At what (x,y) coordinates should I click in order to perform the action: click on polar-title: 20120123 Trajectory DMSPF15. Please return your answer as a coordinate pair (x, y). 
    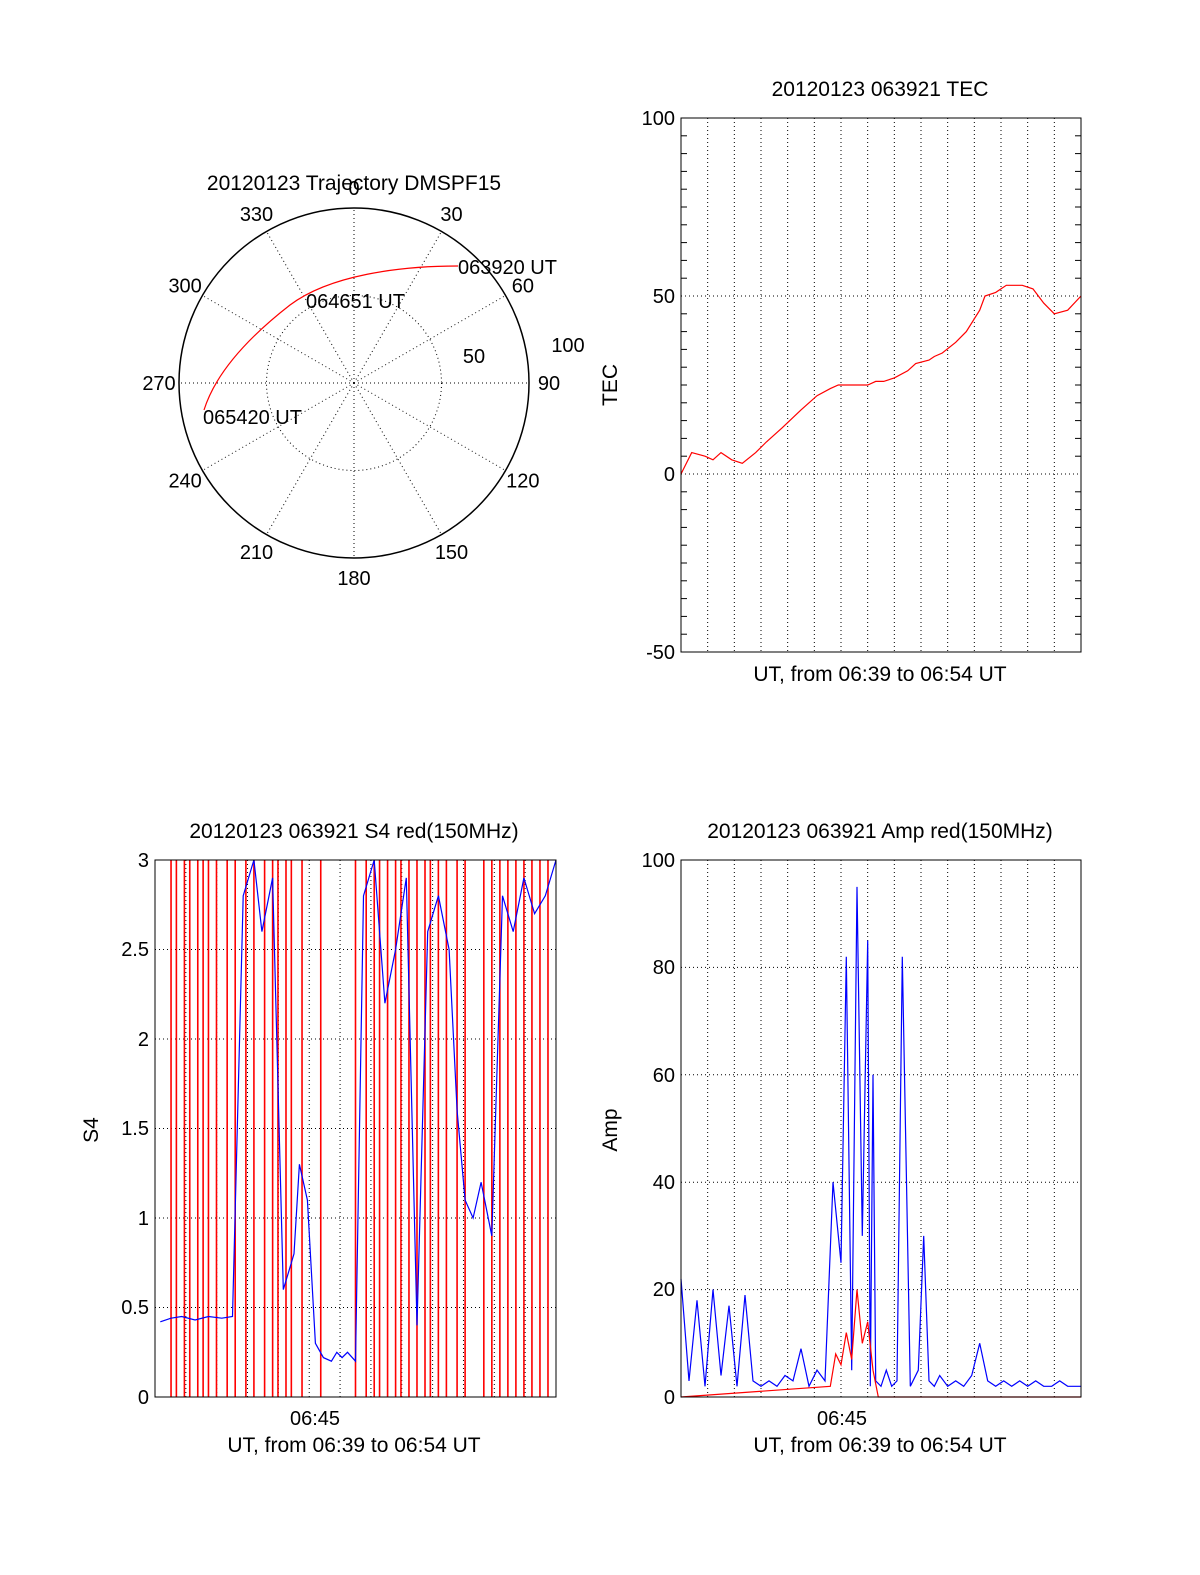
    Looking at the image, I should click on (354, 183).